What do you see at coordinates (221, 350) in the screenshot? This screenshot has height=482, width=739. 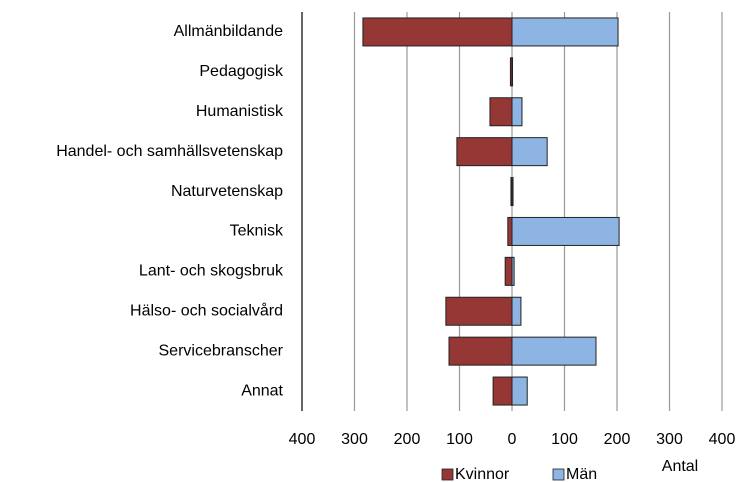 I see `y-tick-label: Servicebranscher` at bounding box center [221, 350].